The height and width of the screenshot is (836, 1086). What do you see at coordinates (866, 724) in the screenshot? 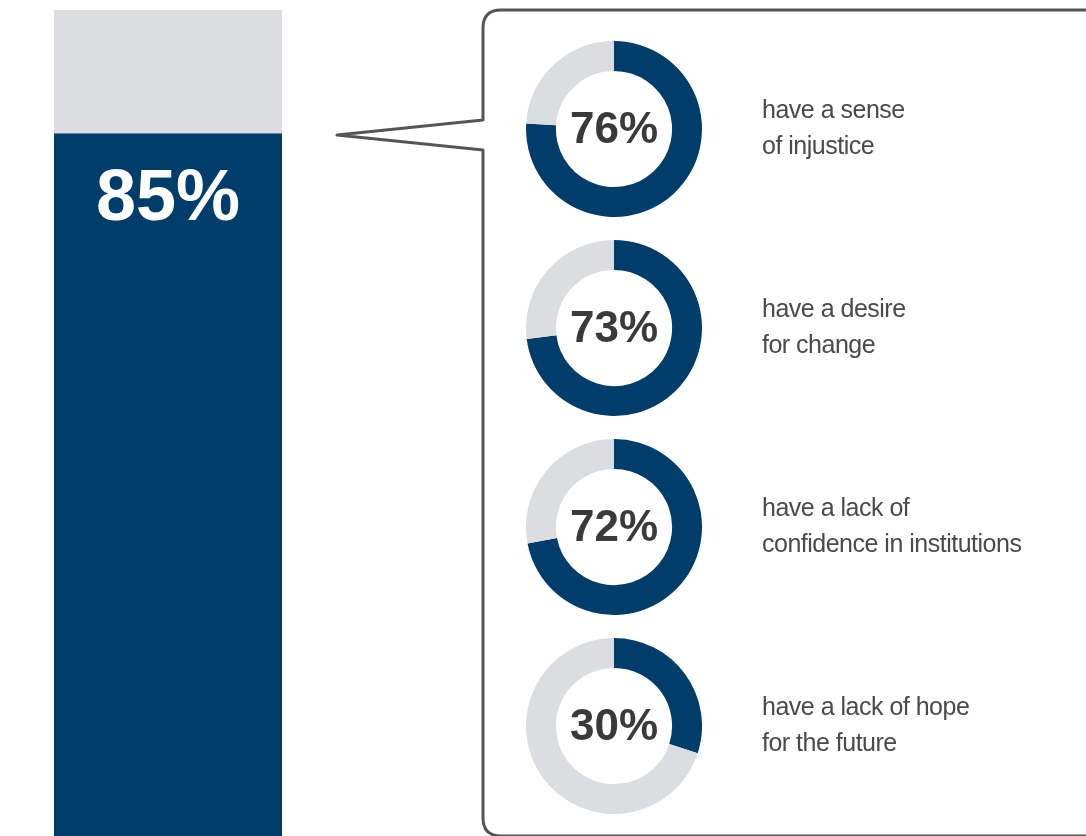
I see `text: have a lack of hope for the future` at bounding box center [866, 724].